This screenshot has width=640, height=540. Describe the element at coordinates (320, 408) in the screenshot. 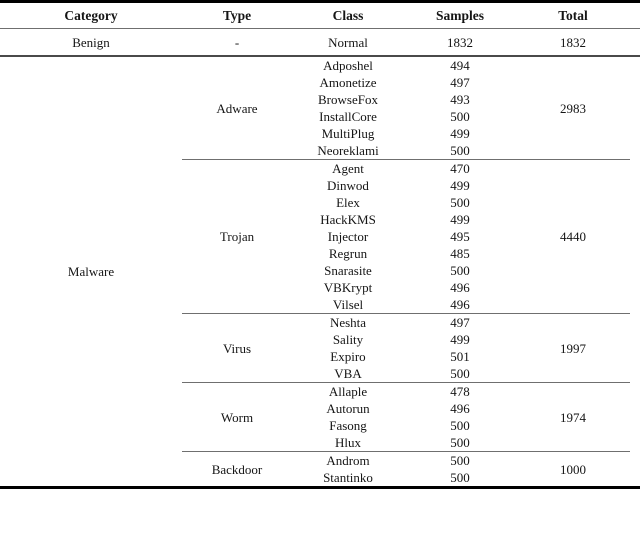

I see `malware-row: Autorun 496` at that location.